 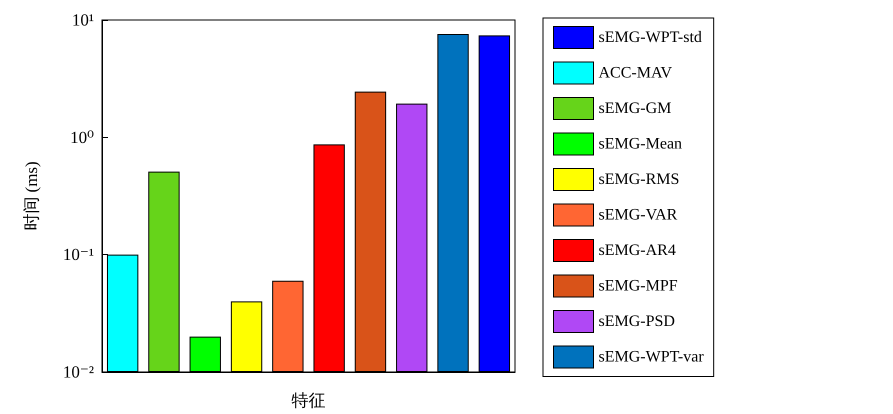 I want to click on legend-label: sEMG-GM, so click(x=635, y=108).